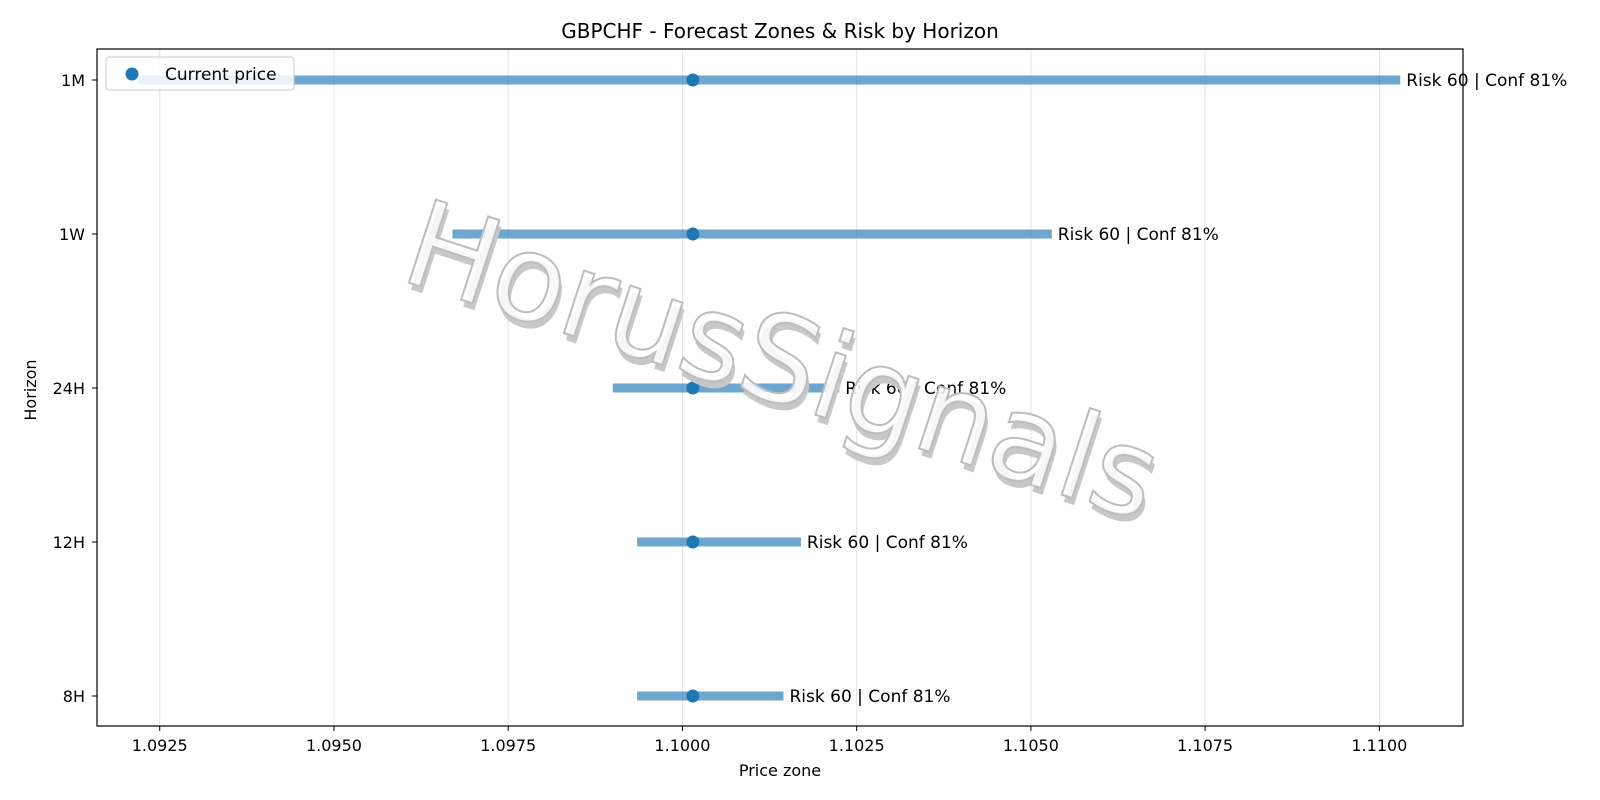 This screenshot has height=800, width=1600. I want to click on x-tick-label: 1.0950, so click(334, 745).